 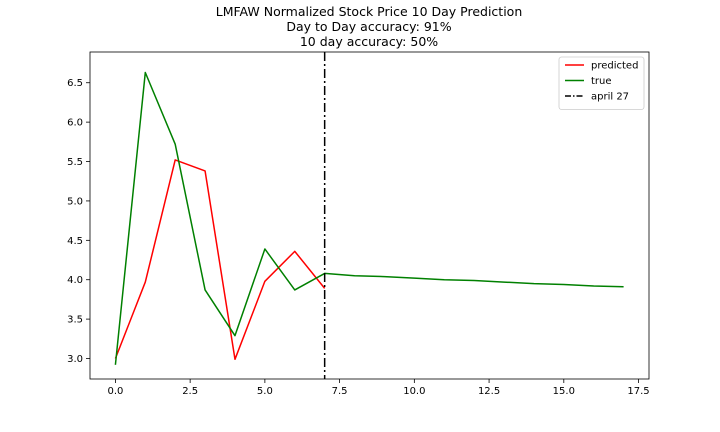 I want to click on y-tick-label: 3.0, so click(x=75, y=359).